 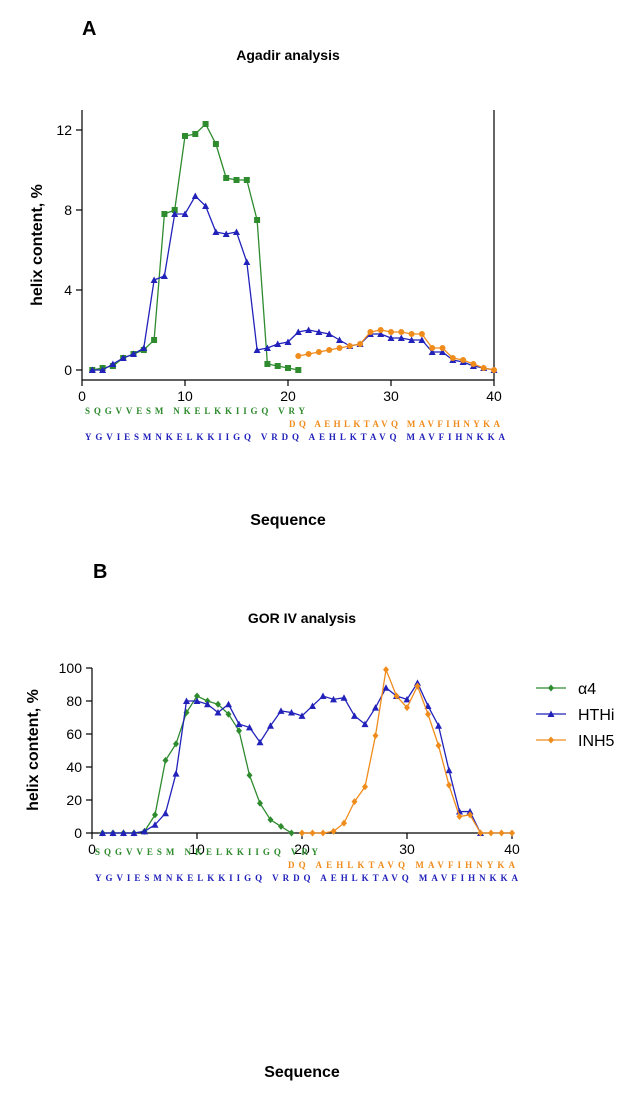 What do you see at coordinates (512, 849) in the screenshot?
I see `x-tick-label: 40` at bounding box center [512, 849].